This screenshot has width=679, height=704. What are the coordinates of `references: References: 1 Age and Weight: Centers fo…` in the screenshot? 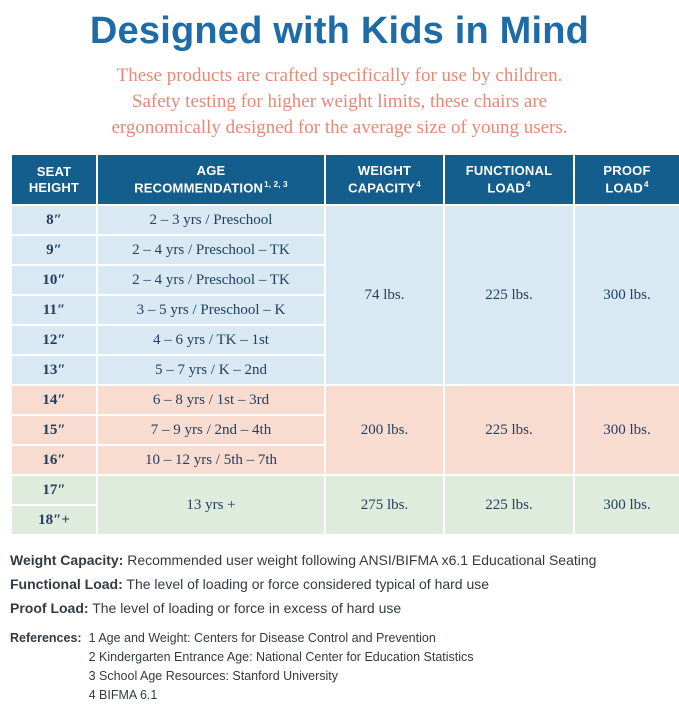 It's located at (339, 666).